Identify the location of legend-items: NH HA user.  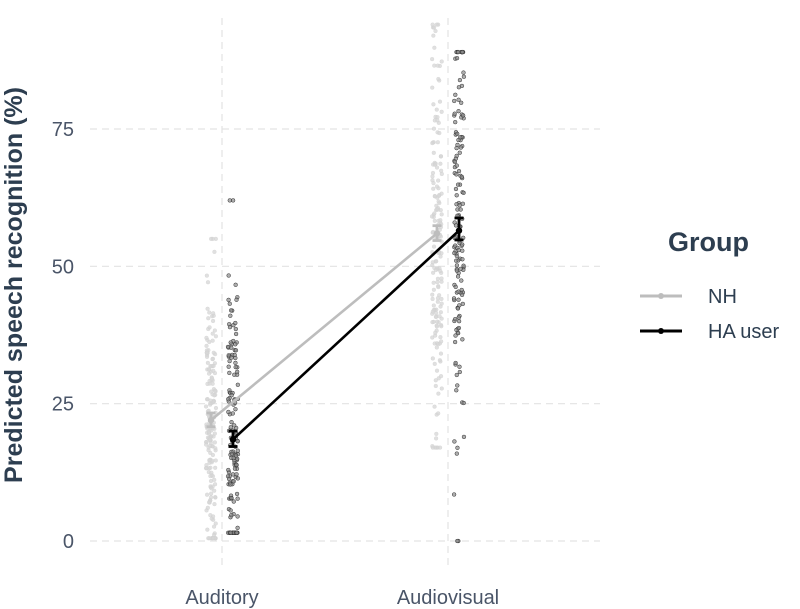
(709, 314).